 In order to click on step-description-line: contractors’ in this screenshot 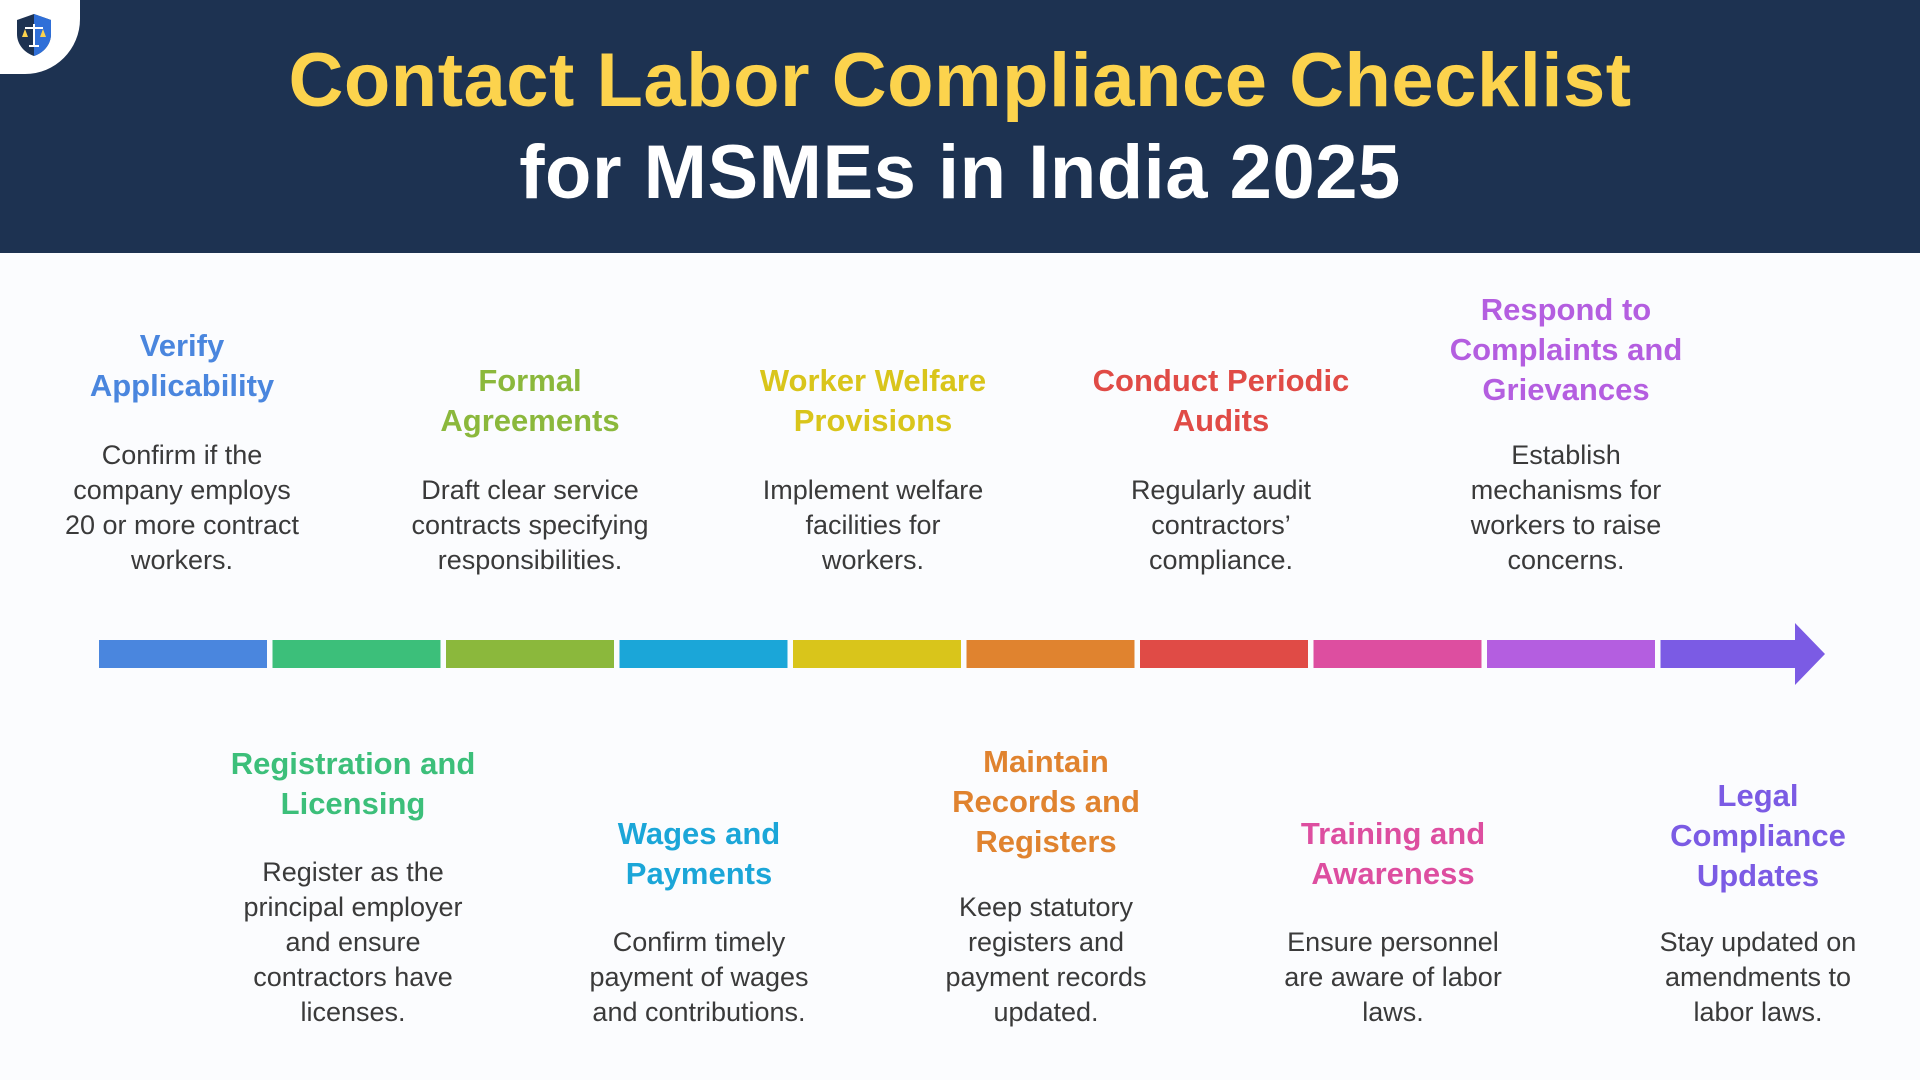, I will do `click(1221, 525)`.